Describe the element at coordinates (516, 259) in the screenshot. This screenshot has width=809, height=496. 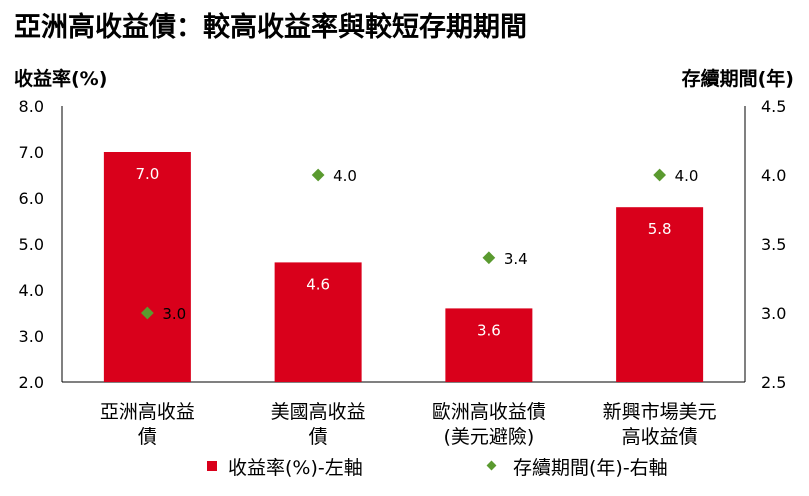
I see `duration-value-label: 3.4` at that location.